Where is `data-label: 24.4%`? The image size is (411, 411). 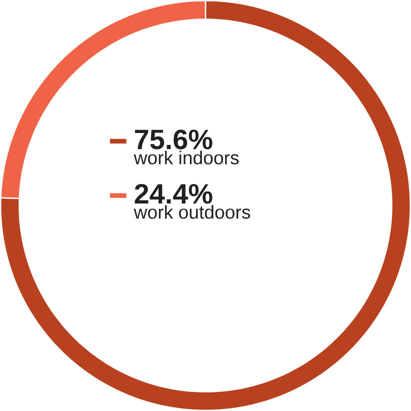
data-label: 24.4% is located at coordinates (173, 194).